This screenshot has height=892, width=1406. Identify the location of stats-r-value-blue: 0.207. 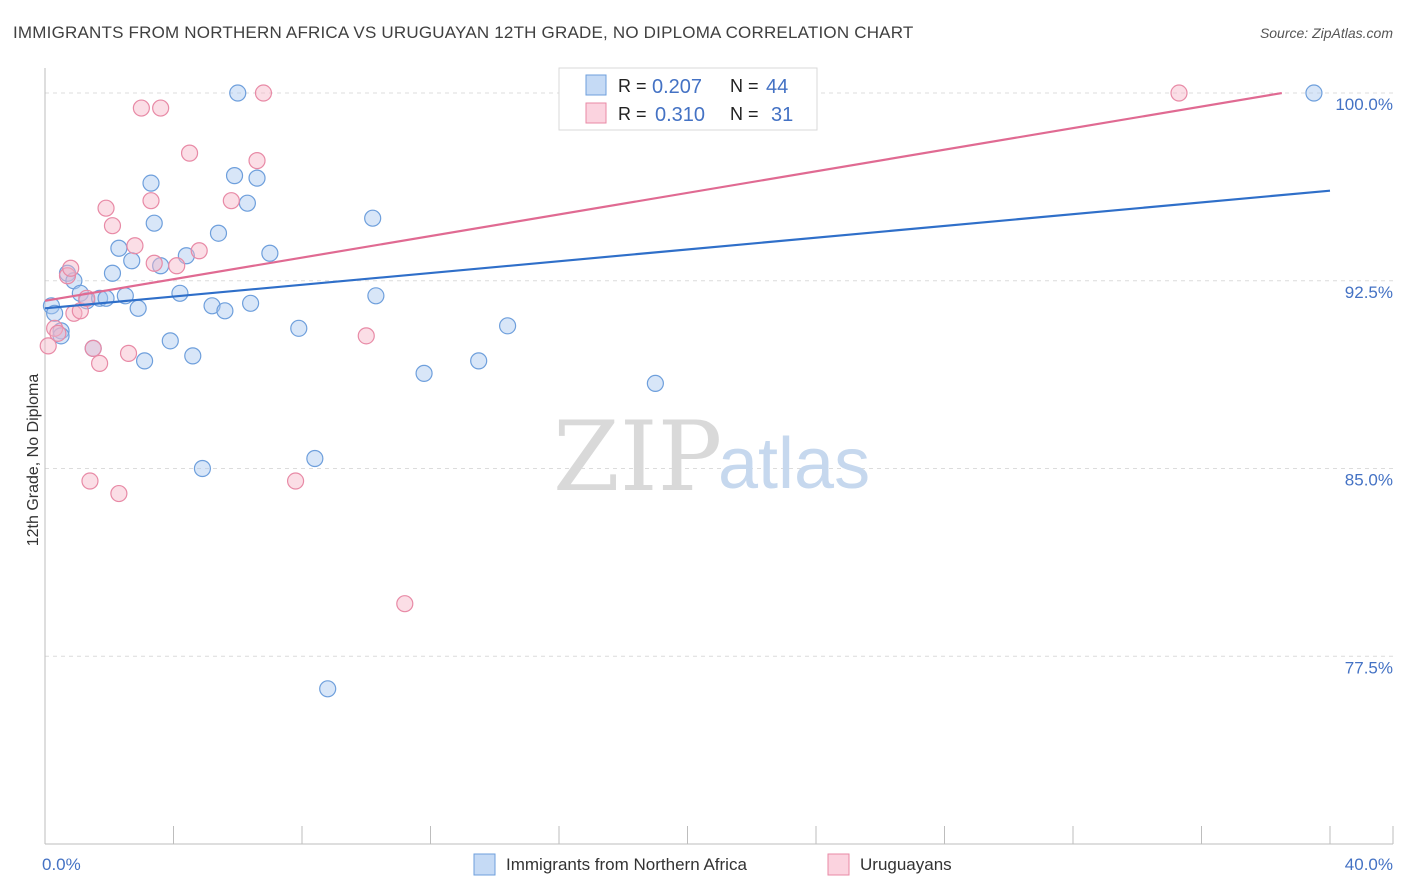
(677, 87).